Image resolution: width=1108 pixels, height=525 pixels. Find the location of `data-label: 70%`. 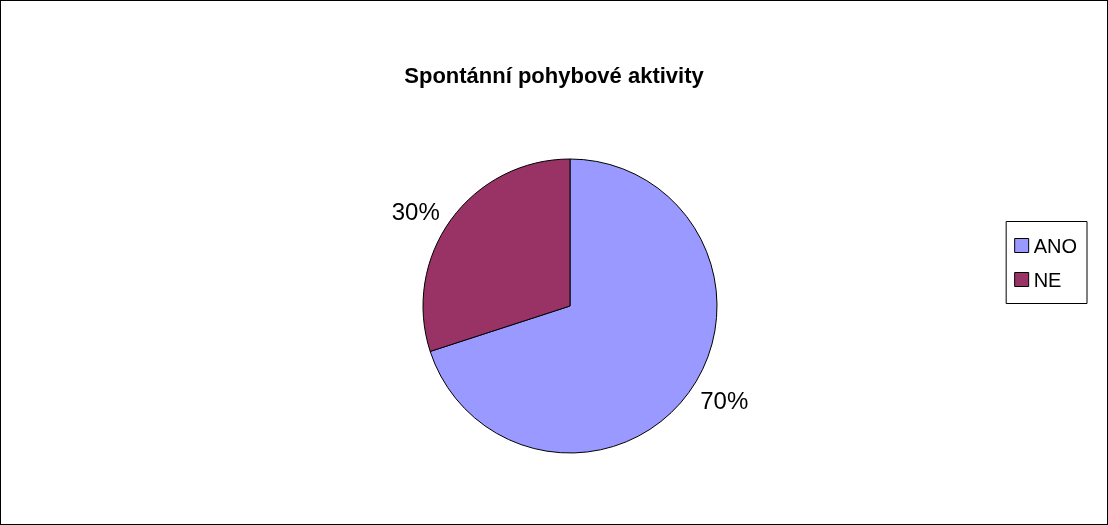

data-label: 70% is located at coordinates (724, 401).